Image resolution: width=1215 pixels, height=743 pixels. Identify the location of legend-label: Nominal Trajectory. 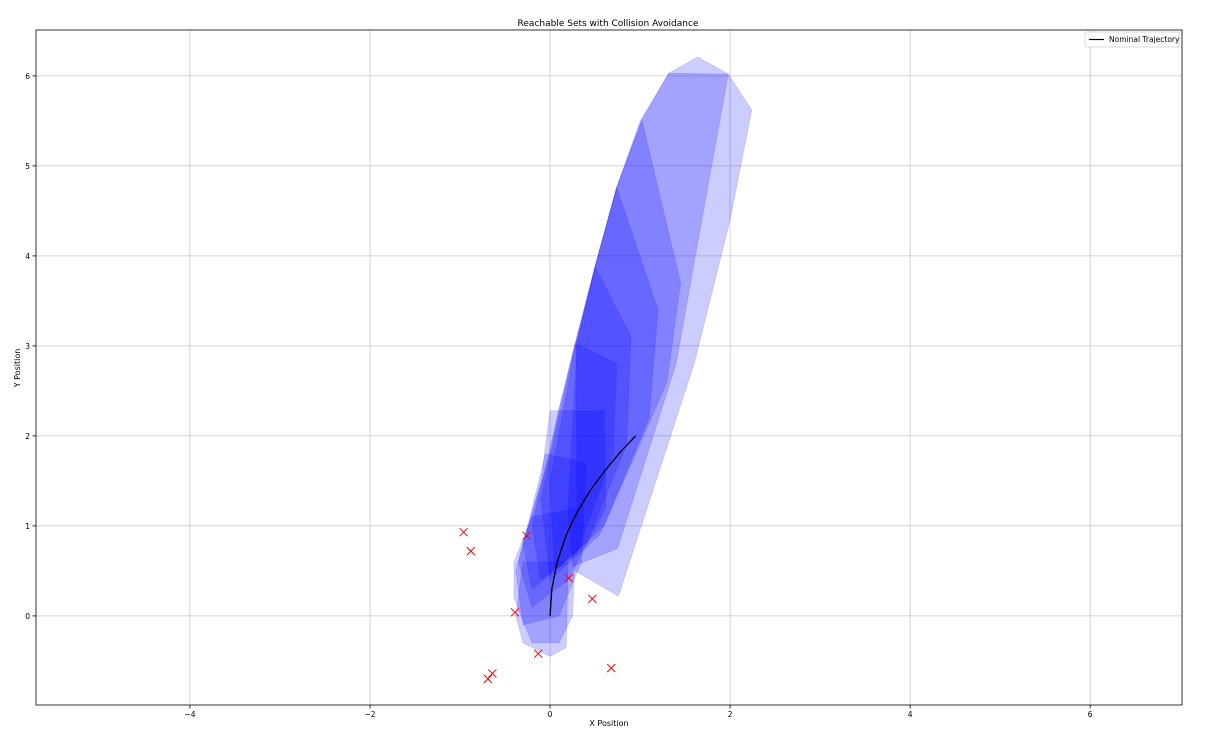
(1144, 39).